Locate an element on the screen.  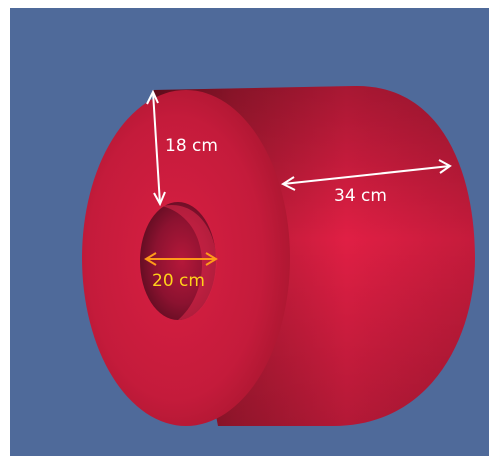
radial-thickness-label: 18 cm is located at coordinates (191, 146).